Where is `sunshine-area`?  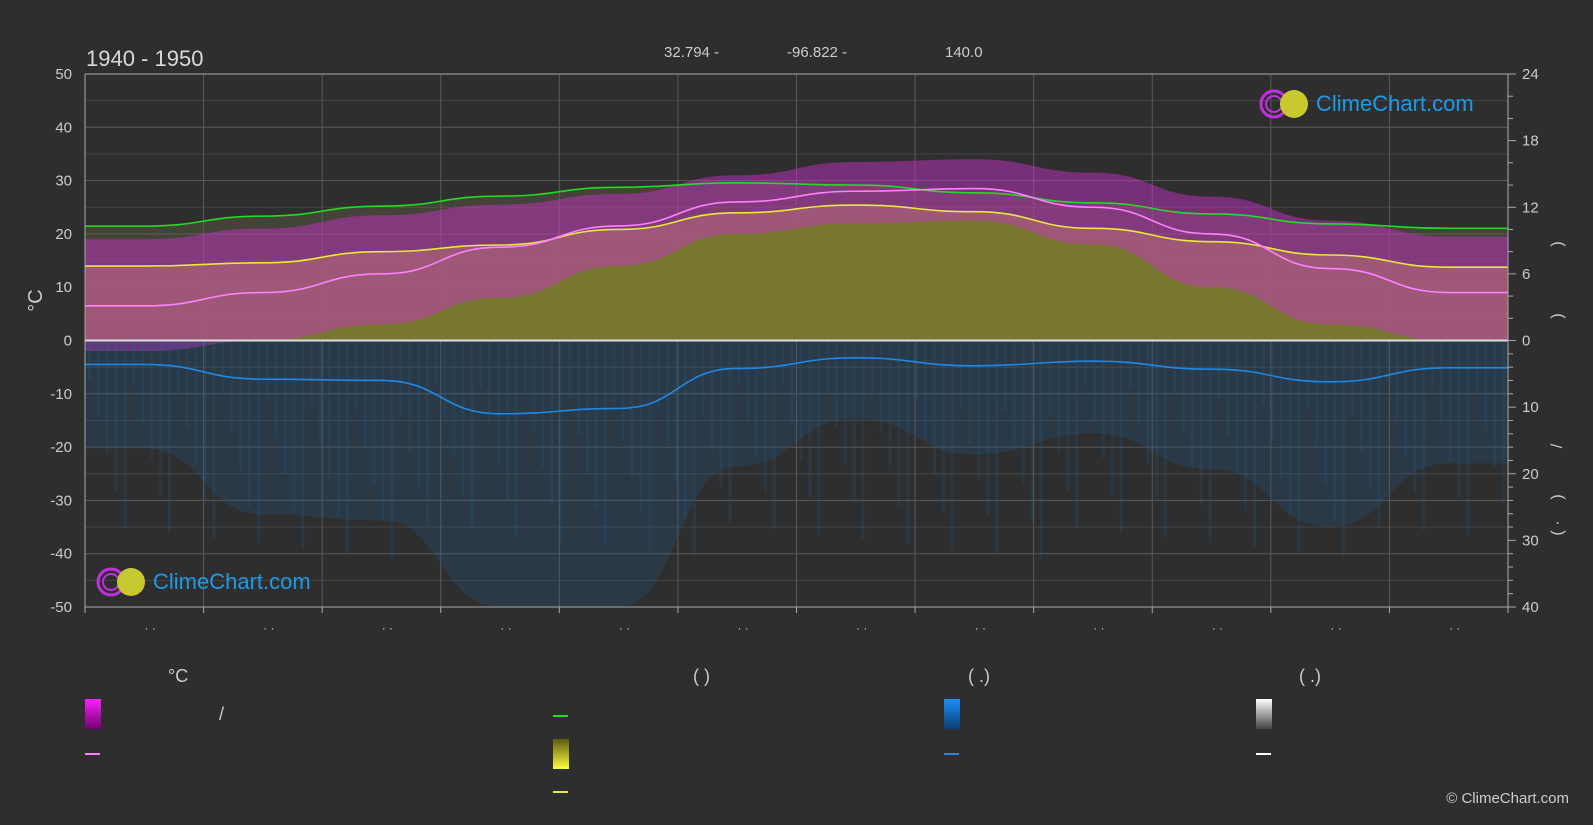 sunshine-area is located at coordinates (796, 273).